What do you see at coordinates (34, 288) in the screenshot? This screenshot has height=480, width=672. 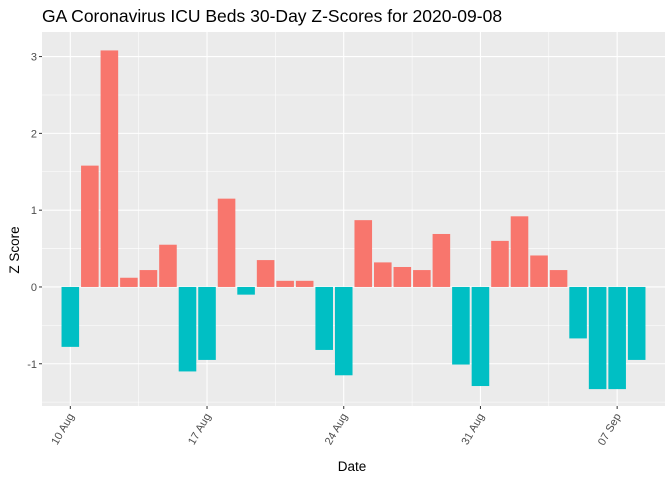 I see `y-tick-label: 0` at bounding box center [34, 288].